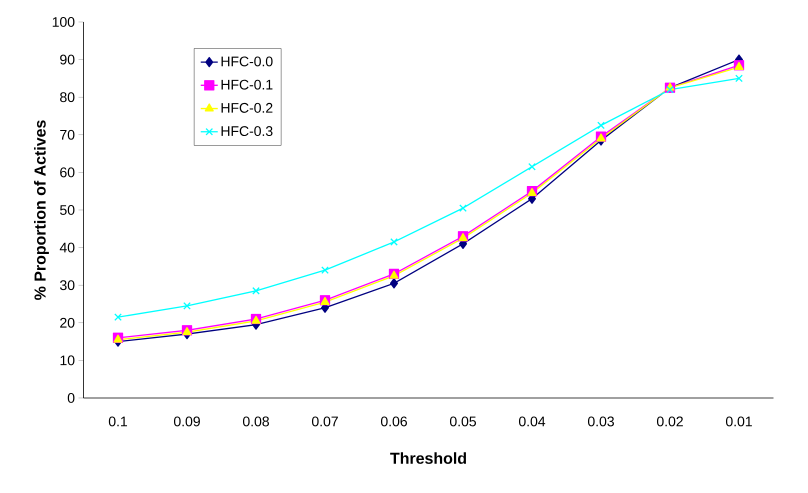  I want to click on y-tick-label: 0, so click(71, 398).